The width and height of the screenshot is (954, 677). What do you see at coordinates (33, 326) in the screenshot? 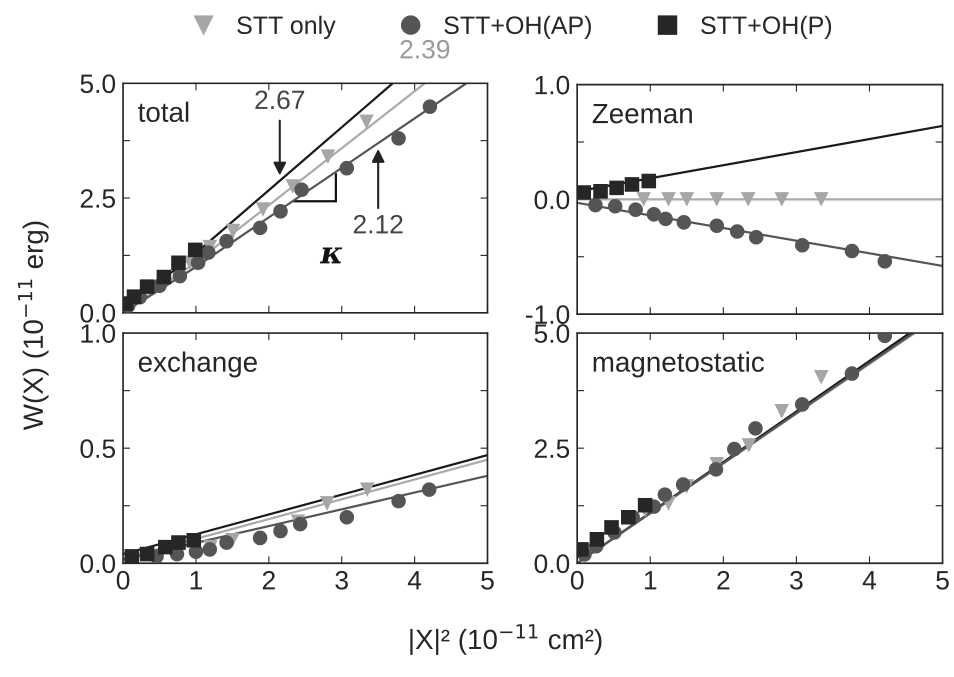
I see `y-axis-title: W(X) (10$^{−11}$ erg)` at bounding box center [33, 326].